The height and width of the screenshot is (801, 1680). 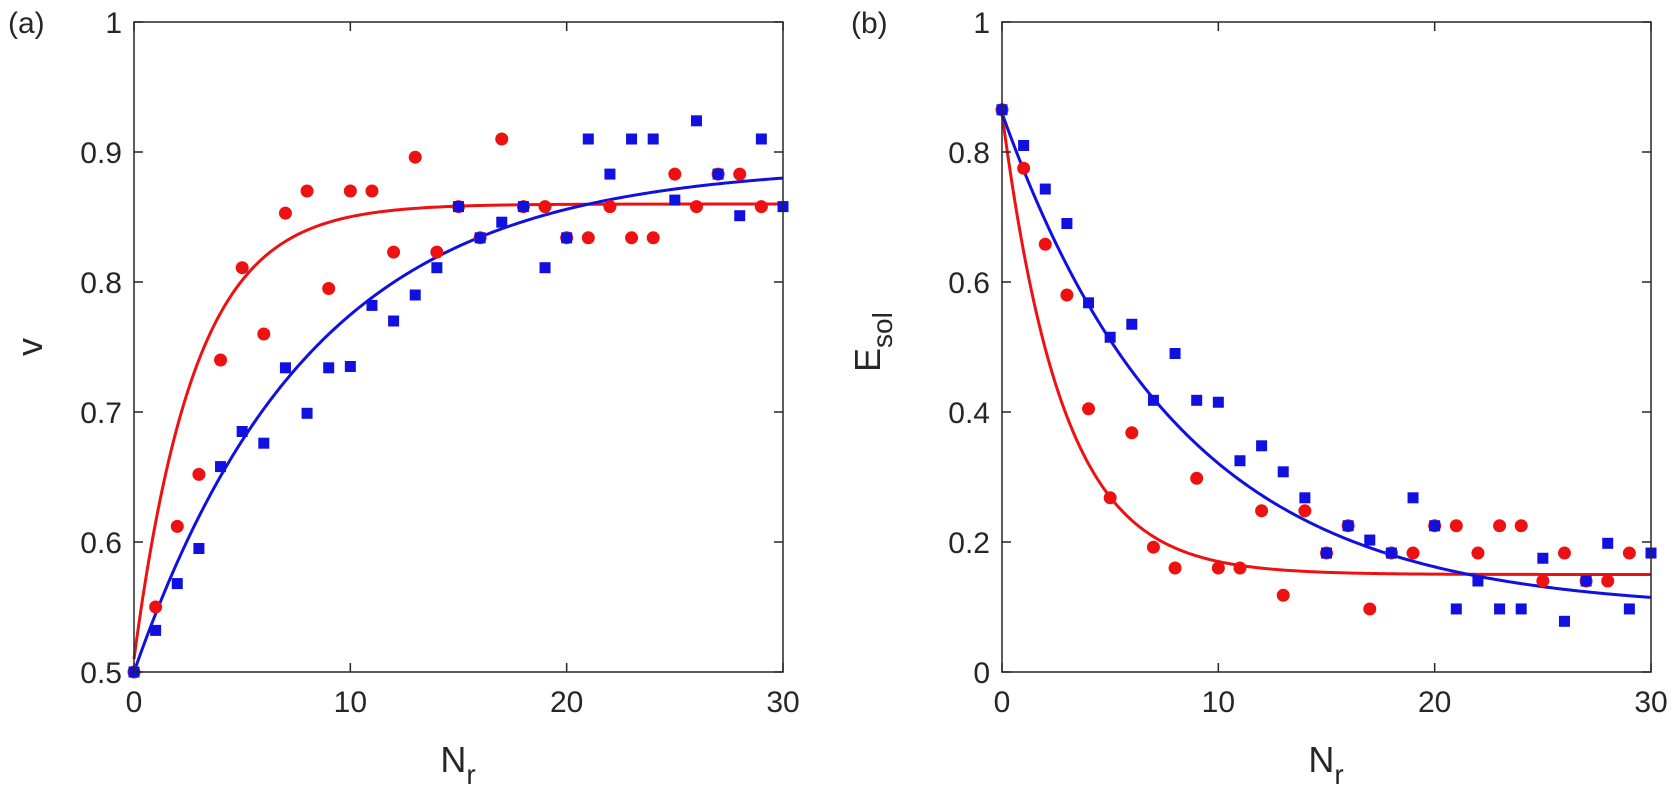 What do you see at coordinates (869, 23) in the screenshot?
I see `panel-label-b: (b)` at bounding box center [869, 23].